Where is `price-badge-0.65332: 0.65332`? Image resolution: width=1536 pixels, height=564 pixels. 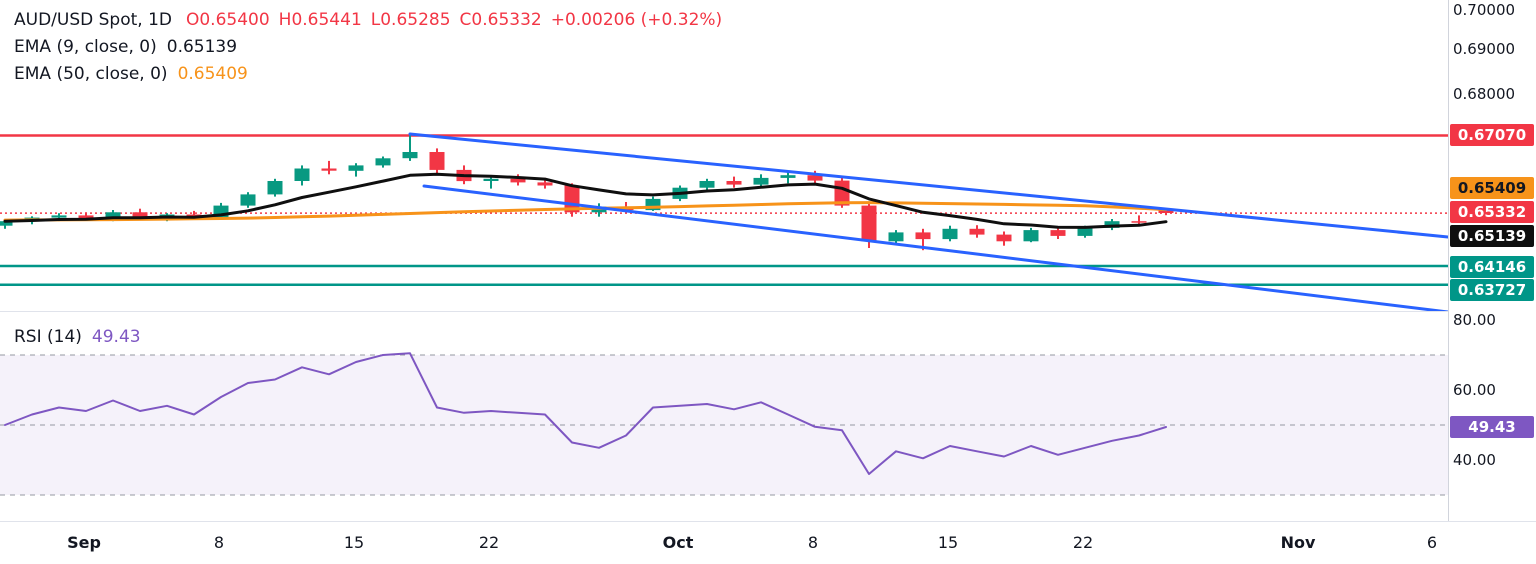 price-badge-0.65332: 0.65332 is located at coordinates (1492, 212).